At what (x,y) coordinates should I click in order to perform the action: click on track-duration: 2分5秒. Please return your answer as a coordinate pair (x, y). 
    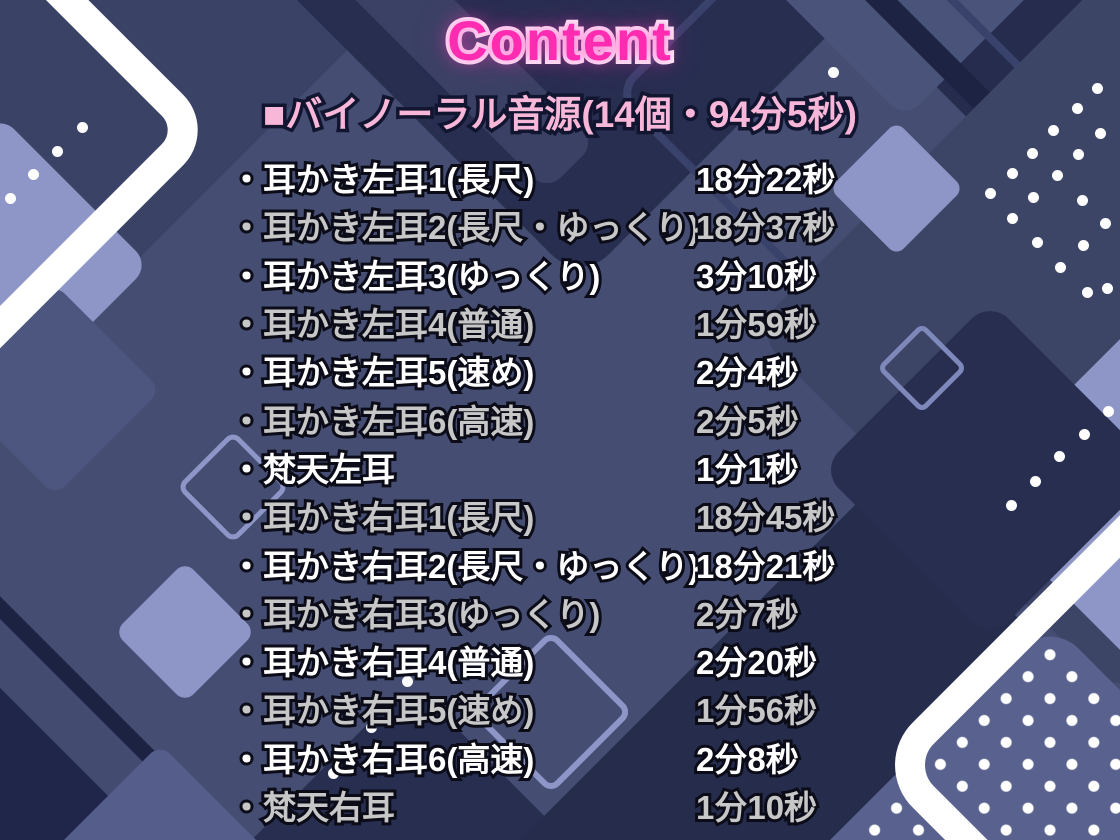
    Looking at the image, I should click on (747, 421).